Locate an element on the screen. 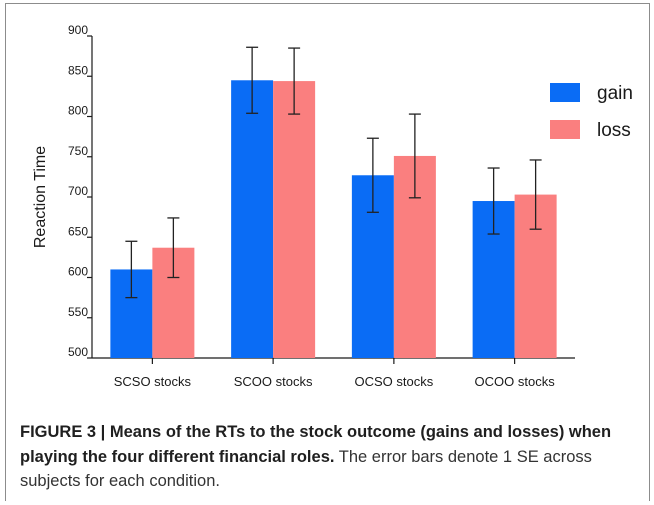 This screenshot has height=505, width=654. y-tick-label: 800 is located at coordinates (78, 111).